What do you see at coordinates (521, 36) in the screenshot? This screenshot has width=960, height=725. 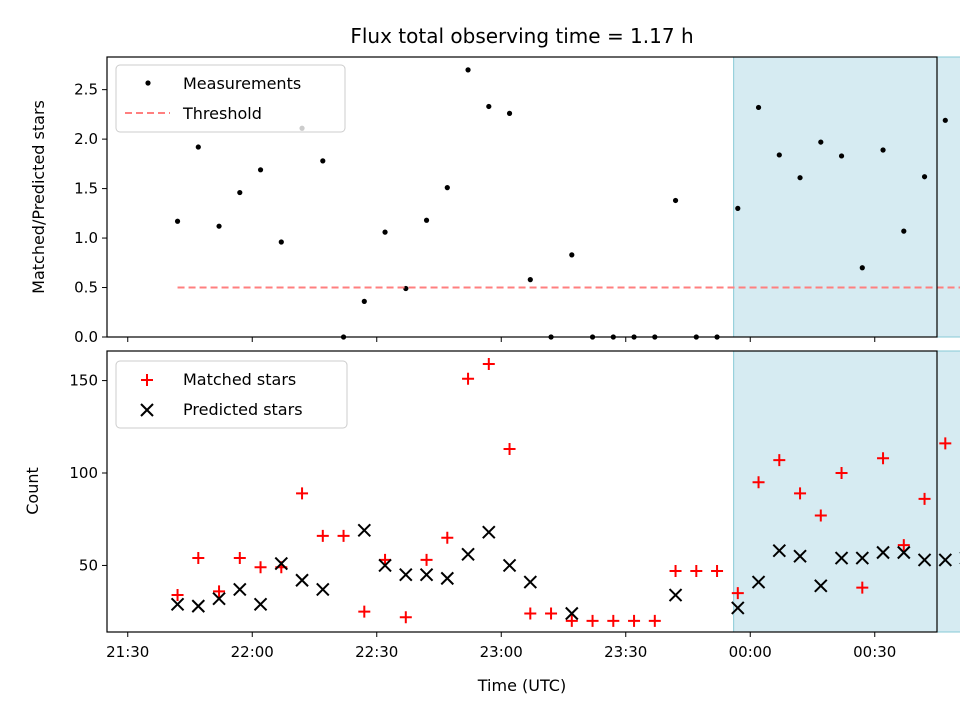 I see `top-chart-title: Flux total observing time = 1.17 h` at bounding box center [521, 36].